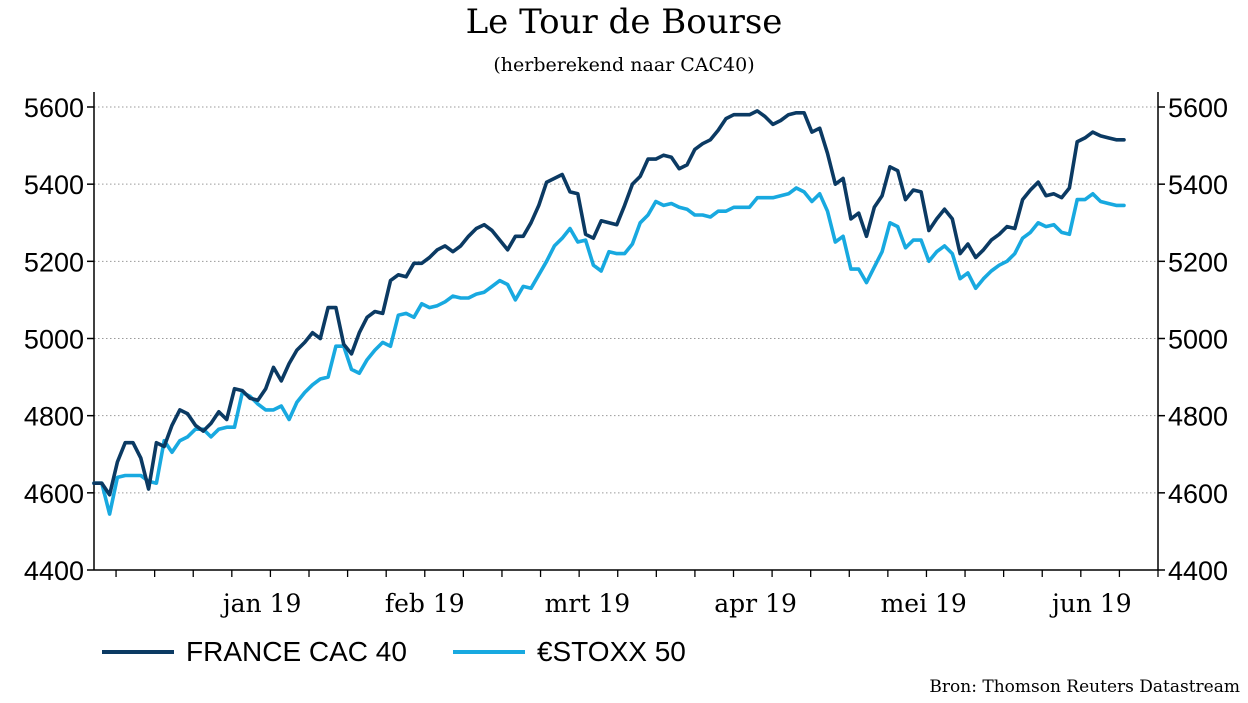 This screenshot has width=1248, height=703. What do you see at coordinates (755, 603) in the screenshot?
I see `x-tick-label: apr 19` at bounding box center [755, 603].